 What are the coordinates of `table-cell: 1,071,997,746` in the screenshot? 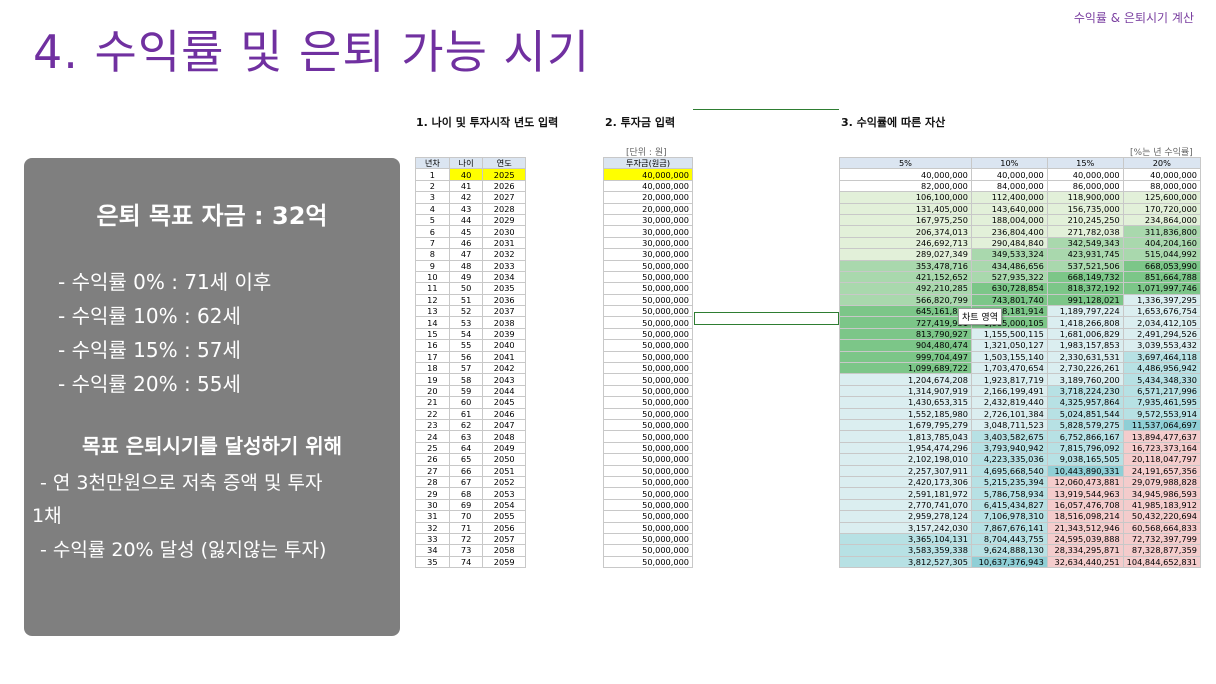 It's located at (1162, 288).